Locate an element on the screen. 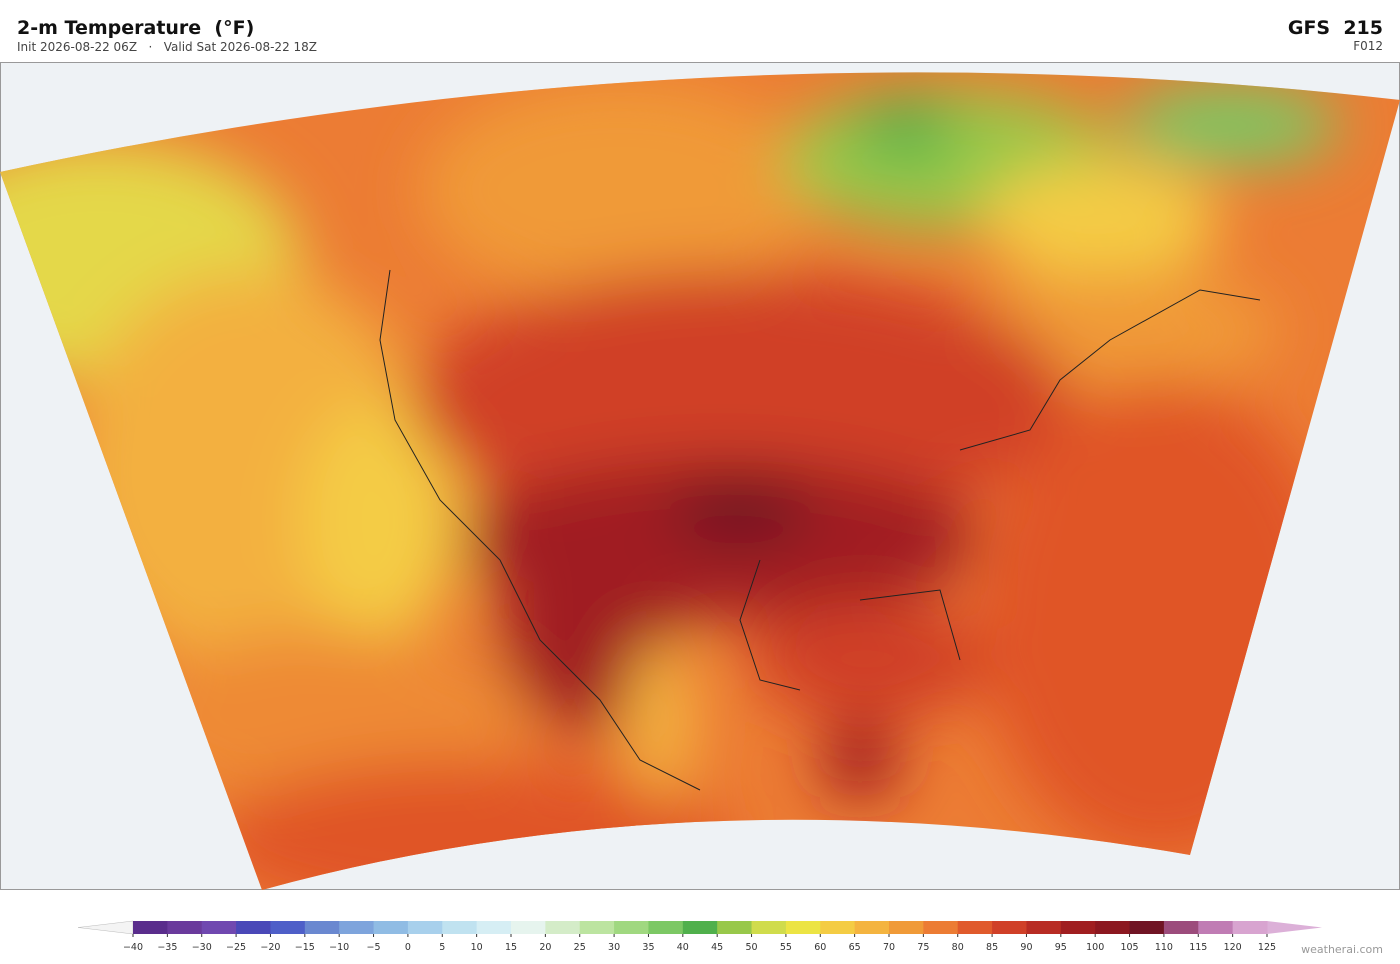 This screenshot has height=964, width=1400. colorbar-label: 45 is located at coordinates (717, 947).